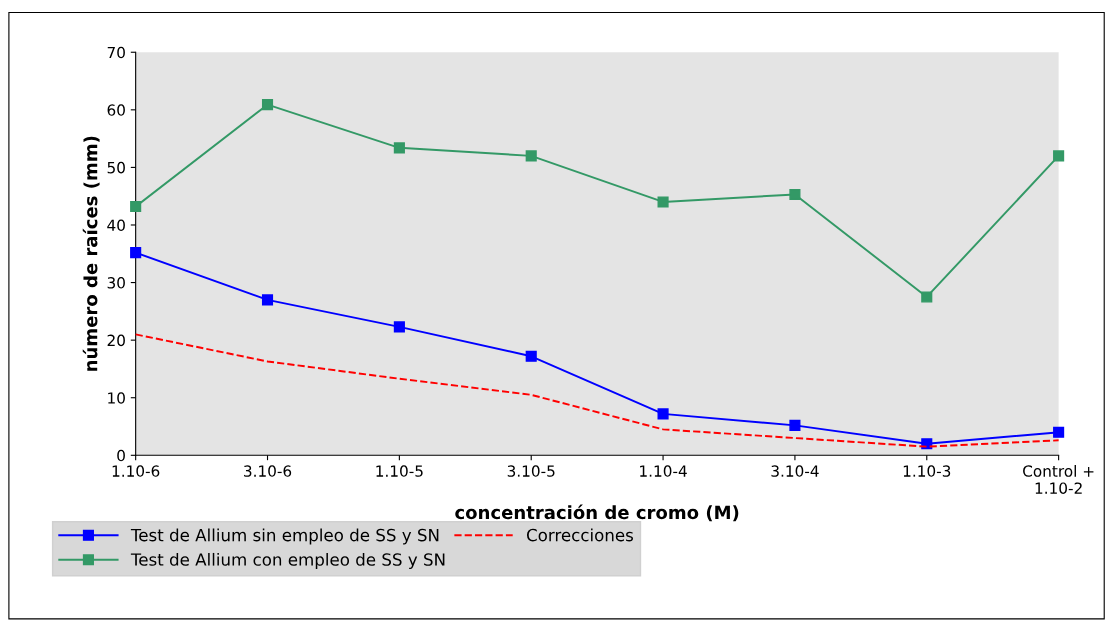 The width and height of the screenshot is (1112, 622). What do you see at coordinates (136, 471) in the screenshot?
I see `x-tick-label: 1.10-6` at bounding box center [136, 471].